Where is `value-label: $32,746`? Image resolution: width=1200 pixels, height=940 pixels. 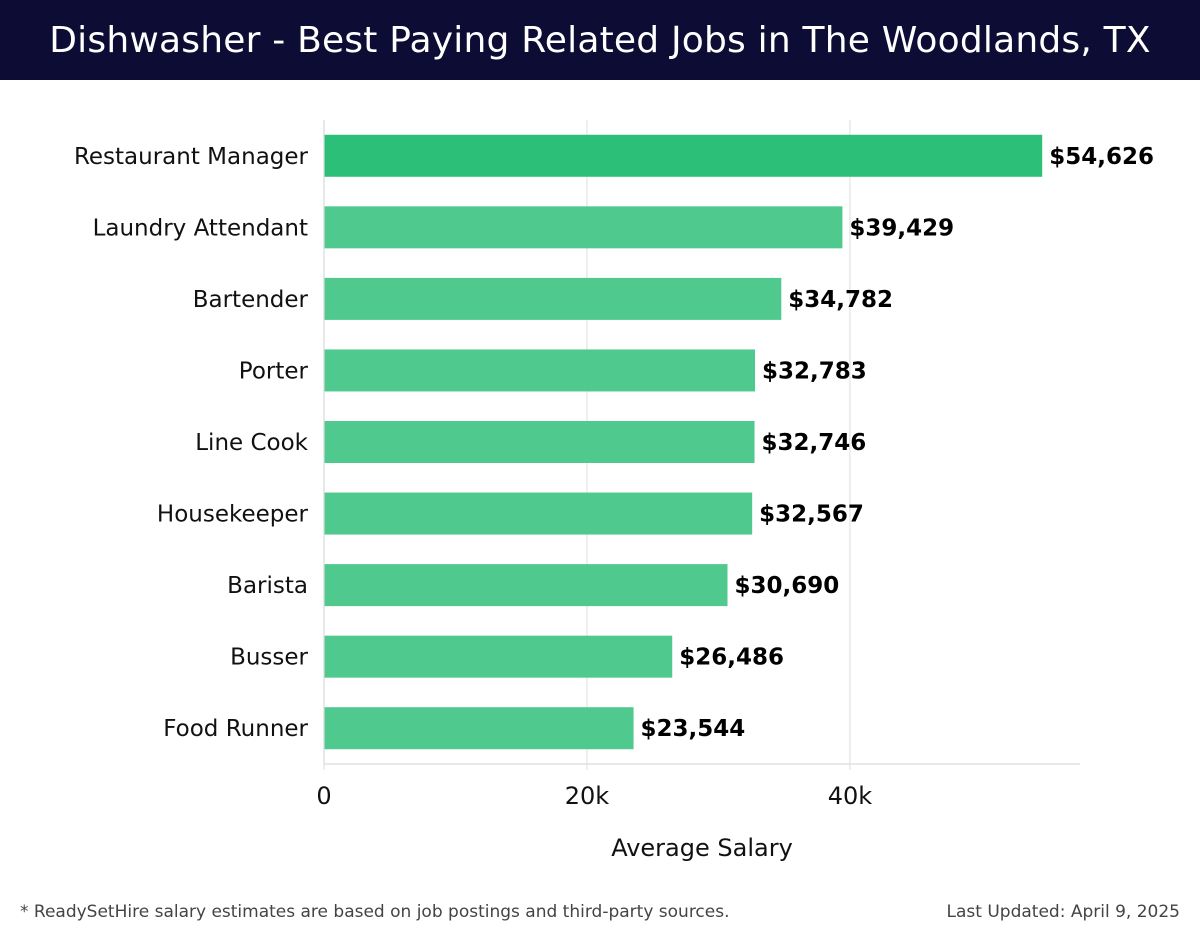 value-label: $32,746 is located at coordinates (814, 443).